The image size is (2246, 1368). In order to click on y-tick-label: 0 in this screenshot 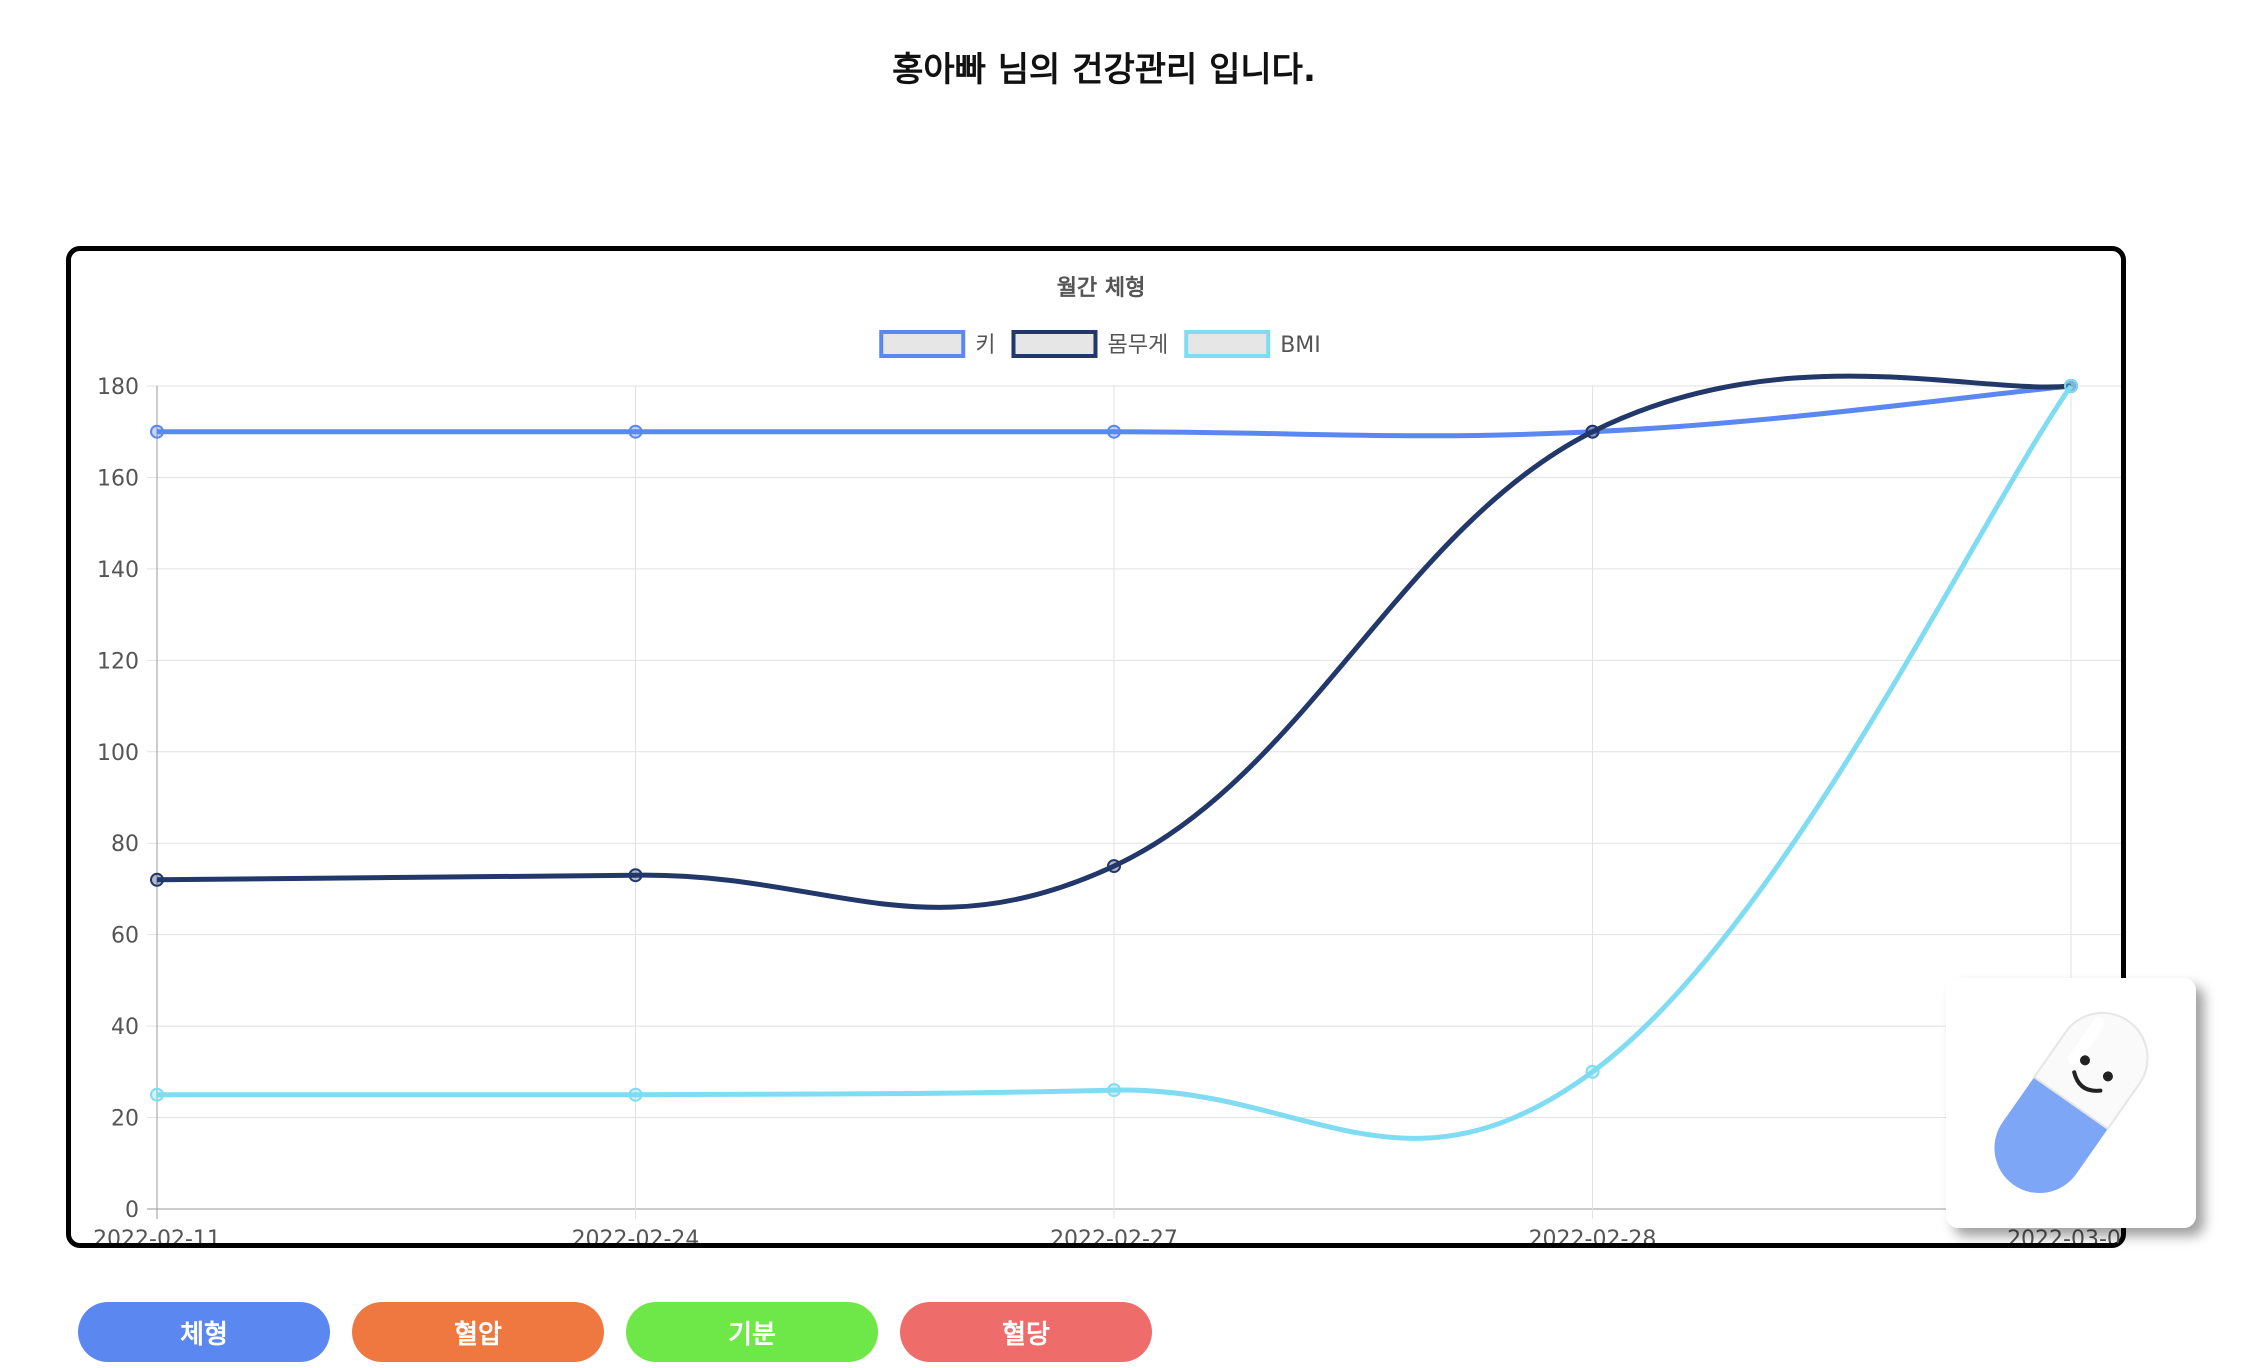, I will do `click(132, 1210)`.